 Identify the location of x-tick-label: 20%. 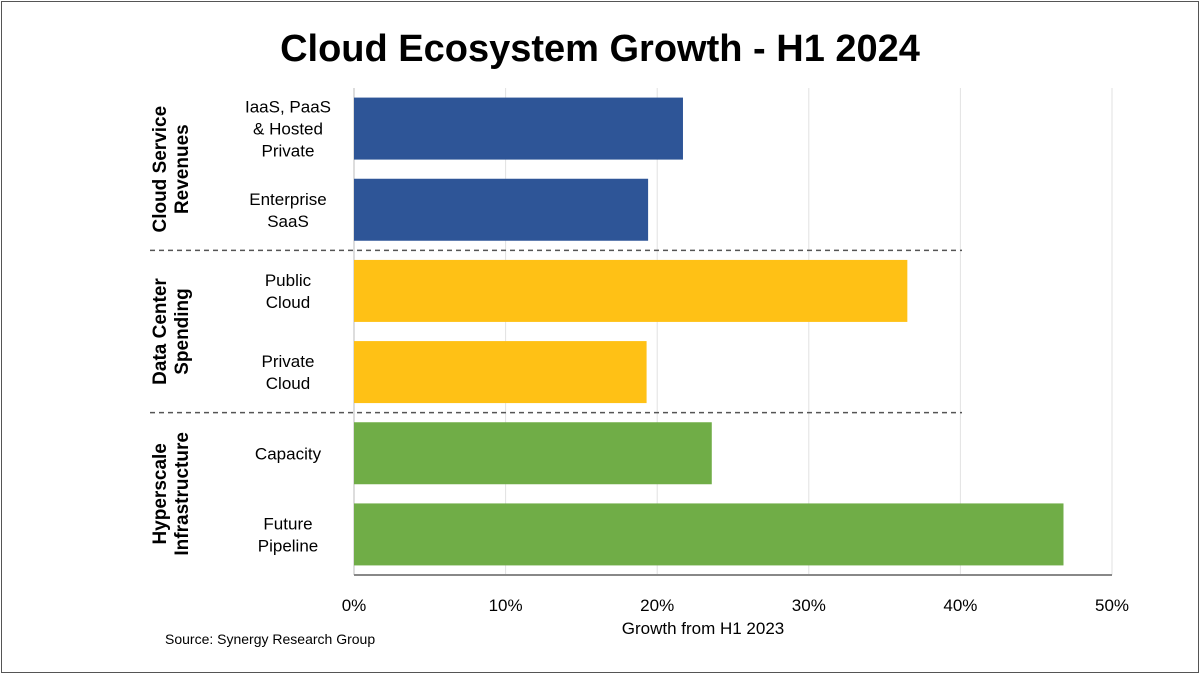
(657, 605).